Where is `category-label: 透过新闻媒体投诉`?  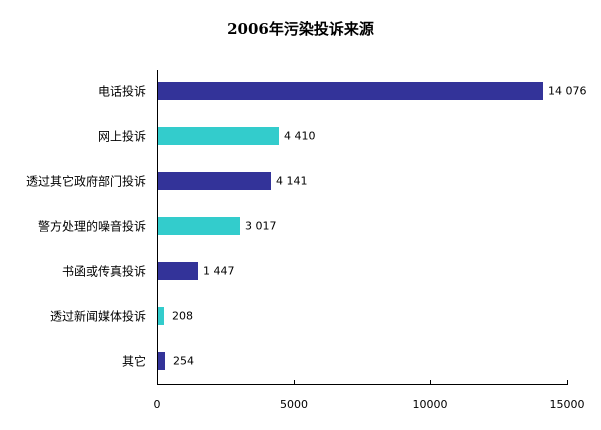
category-label: 透过新闻媒体投诉 is located at coordinates (97, 316).